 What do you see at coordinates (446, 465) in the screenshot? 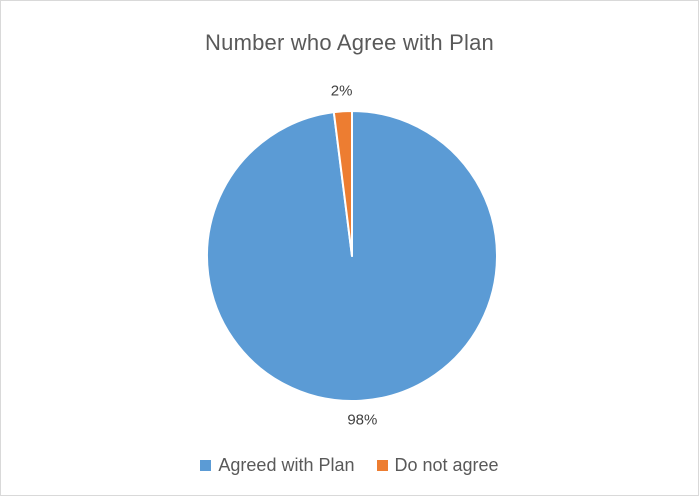
I see `legend-label-do-not-agree: Do not agree` at bounding box center [446, 465].